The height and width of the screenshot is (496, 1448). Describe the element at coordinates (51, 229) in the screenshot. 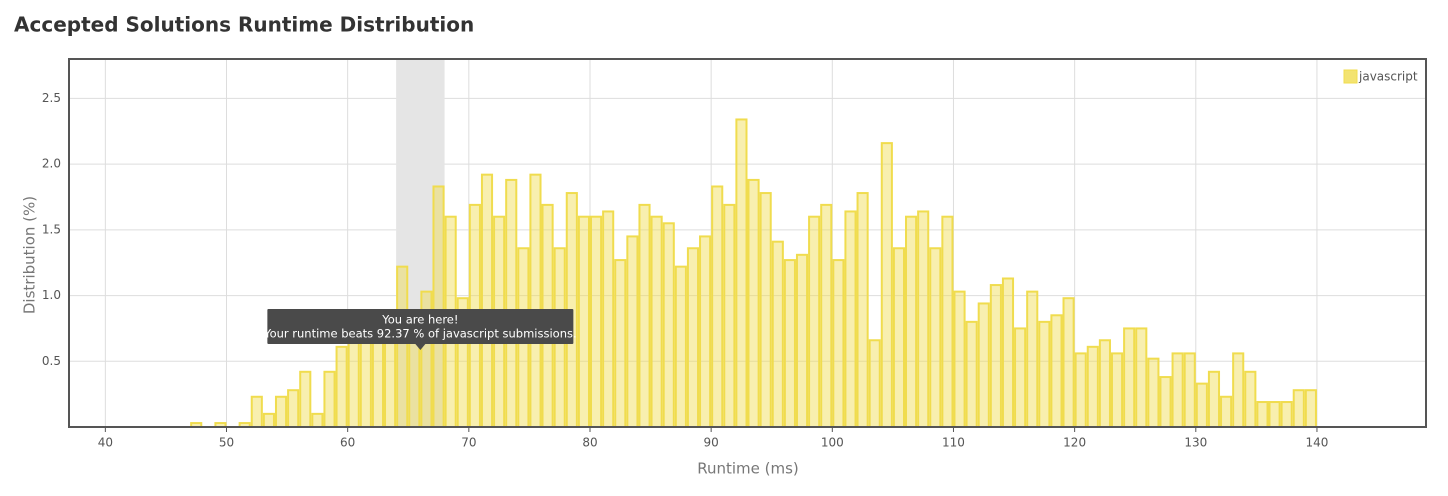

I see `y-tick-label: 1.5` at that location.